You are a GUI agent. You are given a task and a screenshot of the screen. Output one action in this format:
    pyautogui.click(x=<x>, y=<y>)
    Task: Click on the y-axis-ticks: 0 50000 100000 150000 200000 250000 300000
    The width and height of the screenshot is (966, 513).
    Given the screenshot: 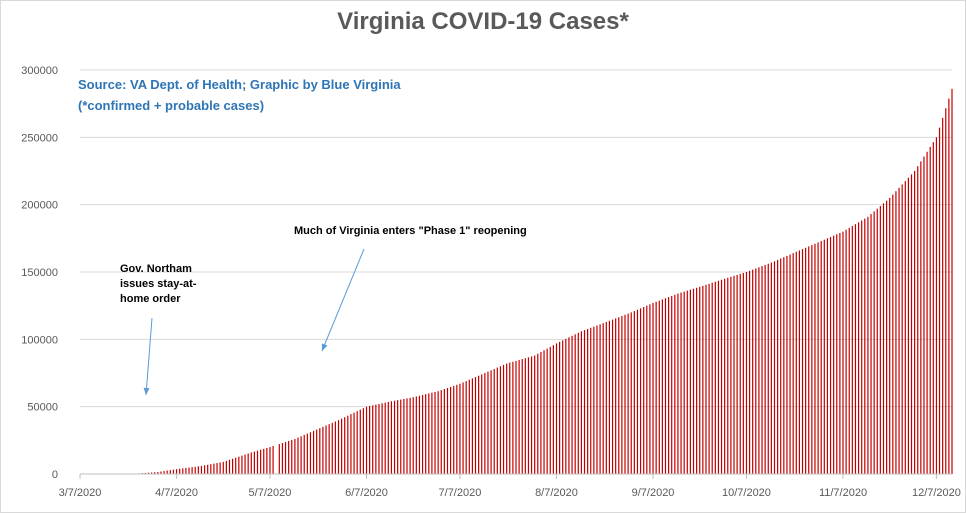 What is the action you would take?
    pyautogui.click(x=39, y=273)
    